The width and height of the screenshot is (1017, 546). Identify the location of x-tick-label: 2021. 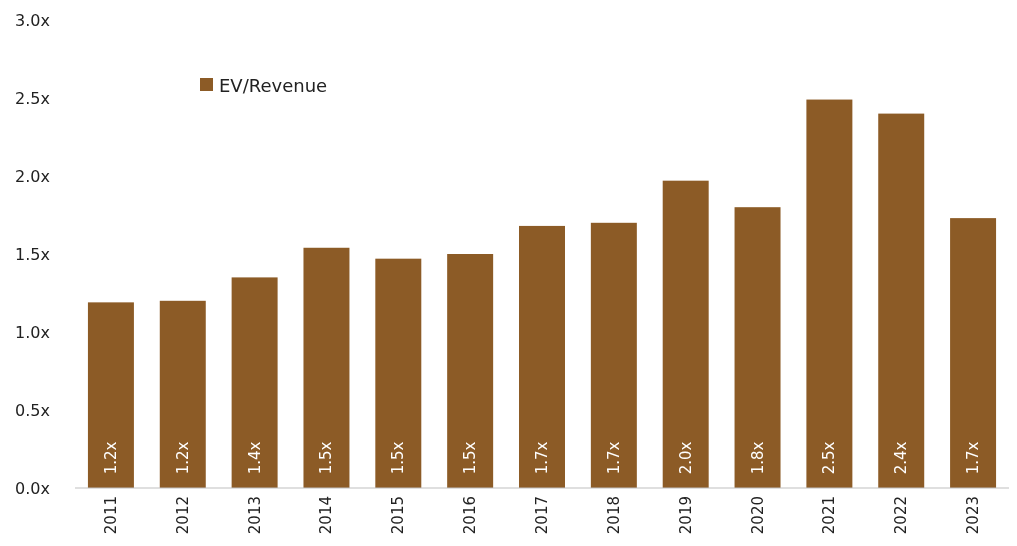
(829, 515).